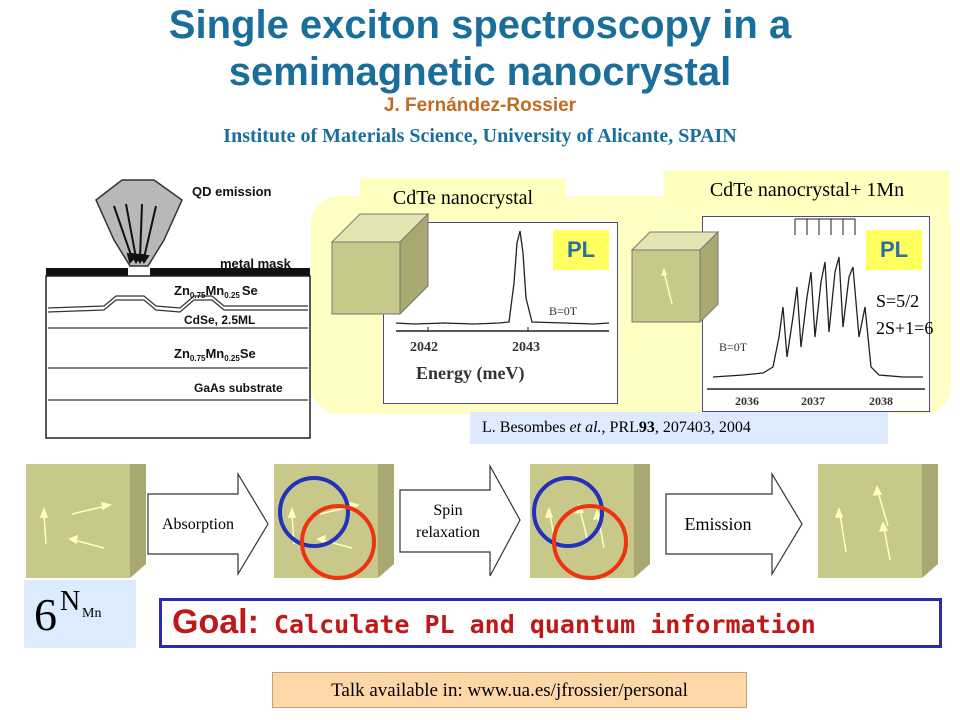 Image resolution: width=960 pixels, height=720 pixels. Describe the element at coordinates (878, 521) in the screenshot. I see `cube-state-final` at that location.